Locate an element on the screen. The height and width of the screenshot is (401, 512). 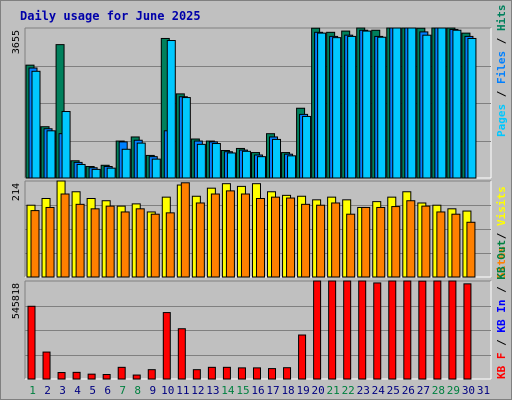
day-label-19: 19 is located at coordinates (302, 390).